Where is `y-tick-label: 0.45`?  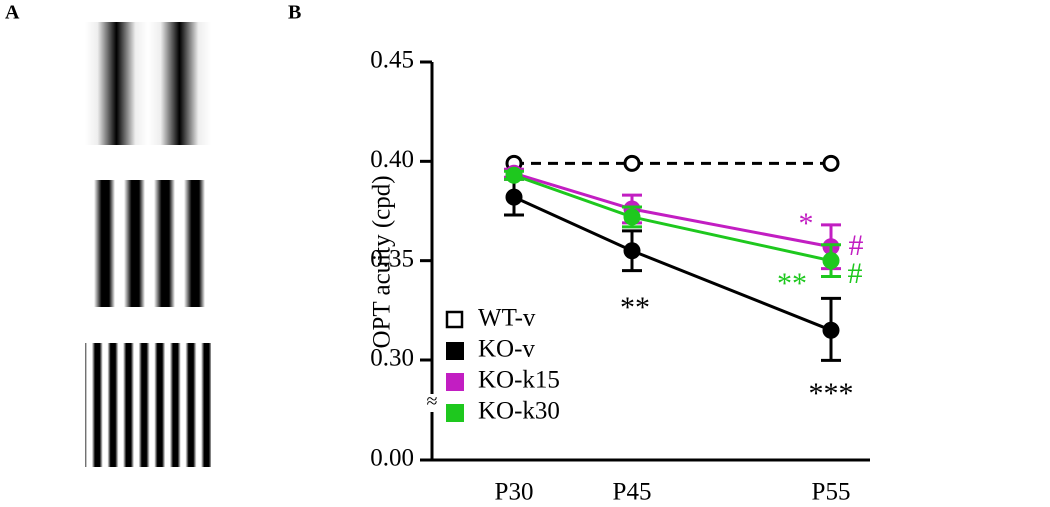 y-tick-label: 0.45 is located at coordinates (392, 60).